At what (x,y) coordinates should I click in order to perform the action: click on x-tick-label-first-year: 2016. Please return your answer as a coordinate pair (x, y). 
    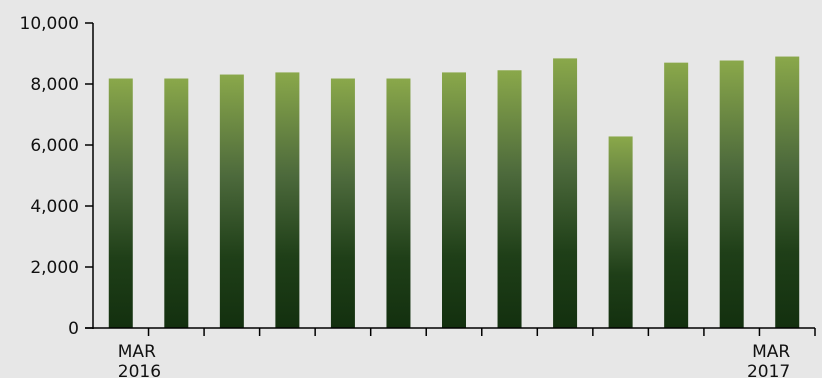
    Looking at the image, I should click on (139, 370).